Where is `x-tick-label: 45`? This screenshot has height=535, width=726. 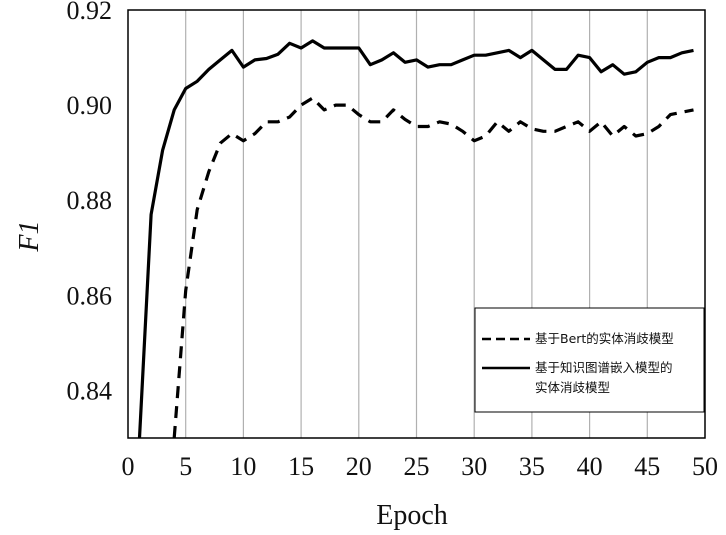 x-tick-label: 45 is located at coordinates (647, 466).